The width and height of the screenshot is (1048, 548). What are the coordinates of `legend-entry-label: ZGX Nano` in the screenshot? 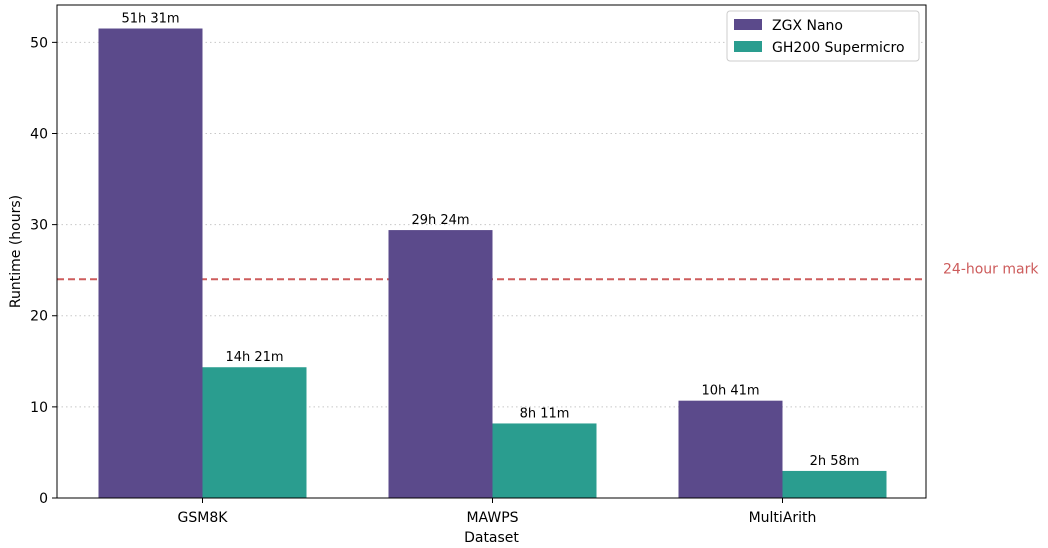 It's located at (807, 26).